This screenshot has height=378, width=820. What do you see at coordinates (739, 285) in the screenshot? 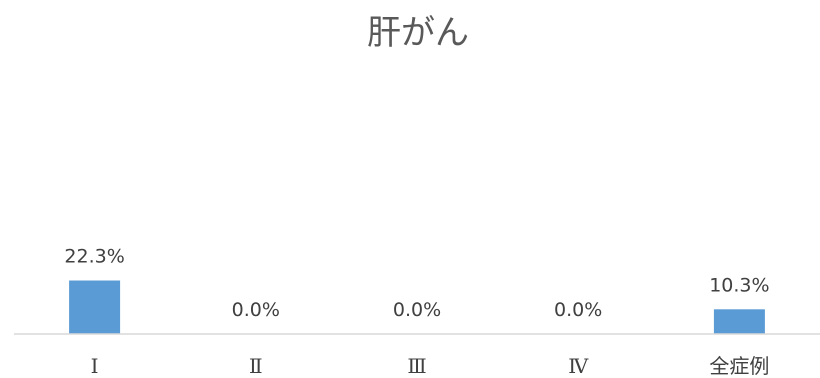
I see `data-label-4: 10.3%` at bounding box center [739, 285].